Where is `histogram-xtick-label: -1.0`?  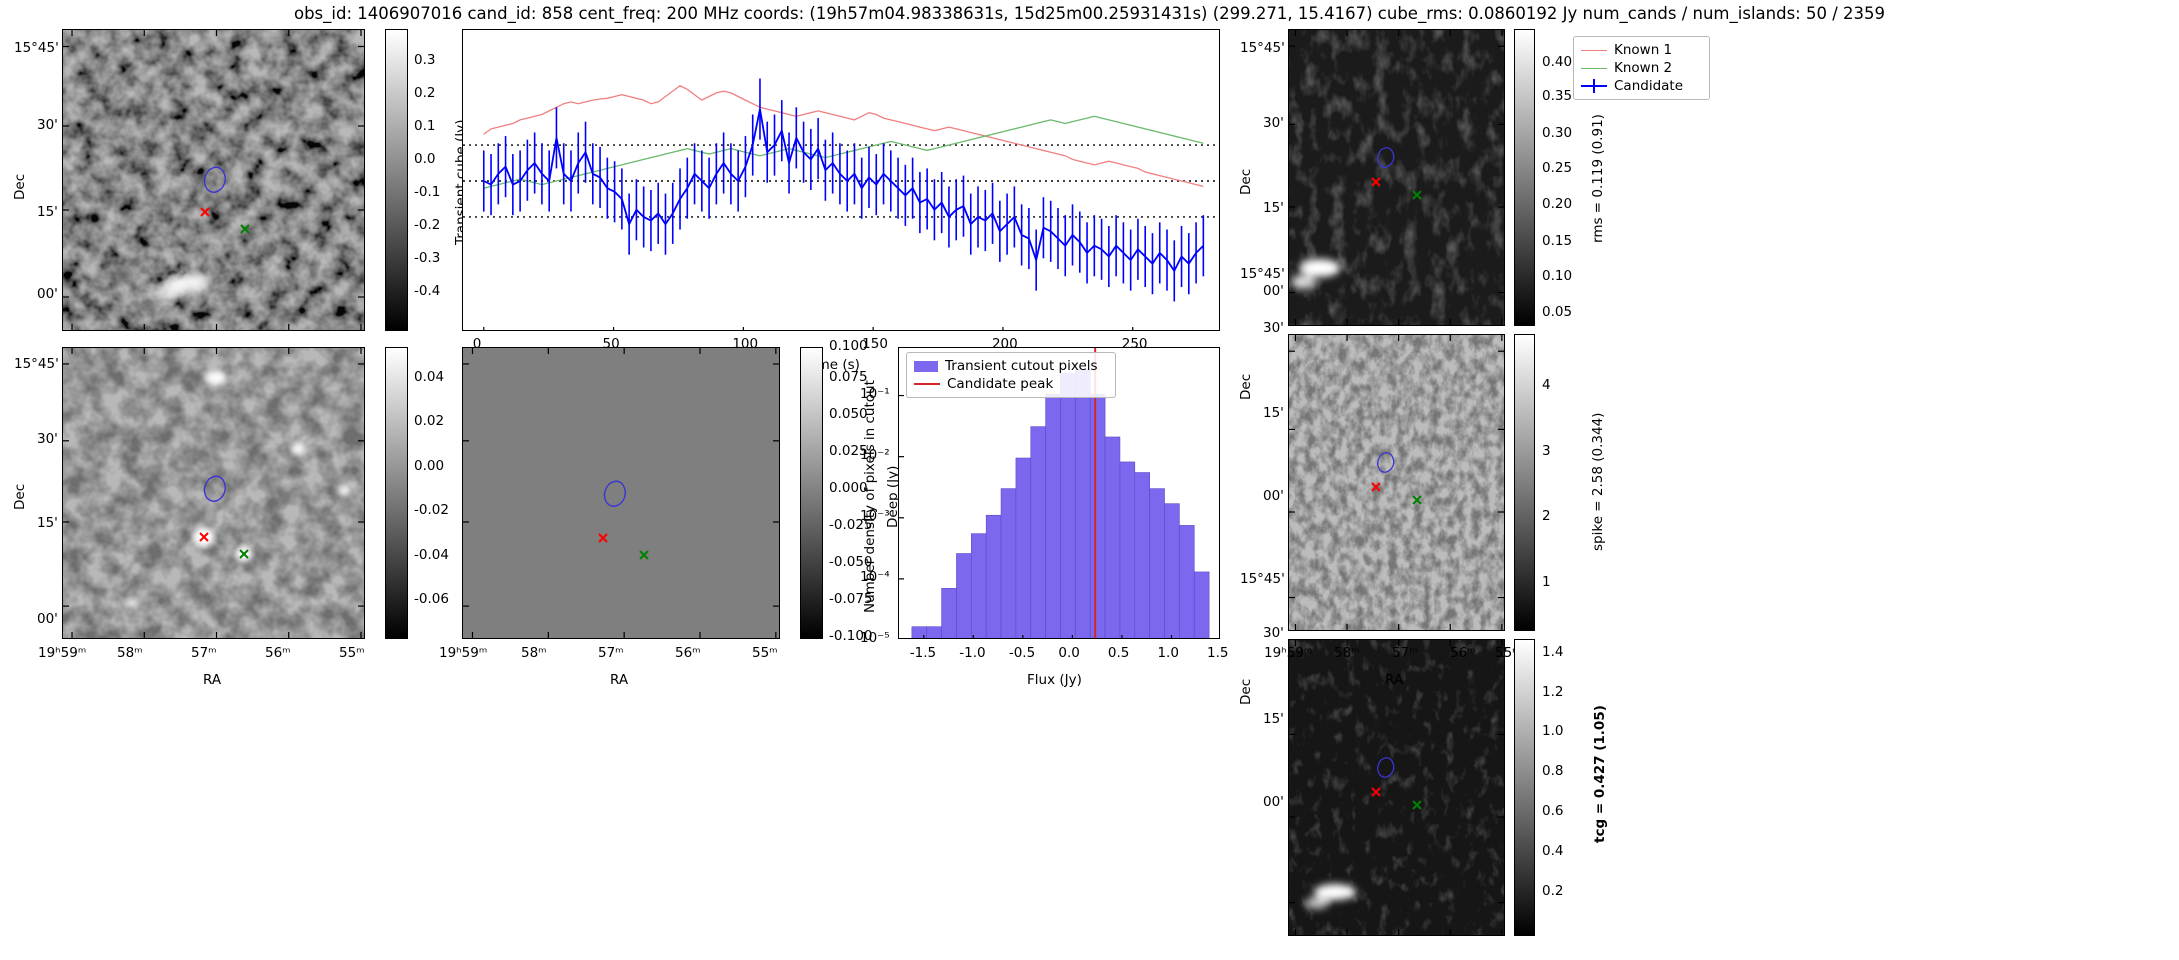
histogram-xtick-label: -1.0 is located at coordinates (972, 653).